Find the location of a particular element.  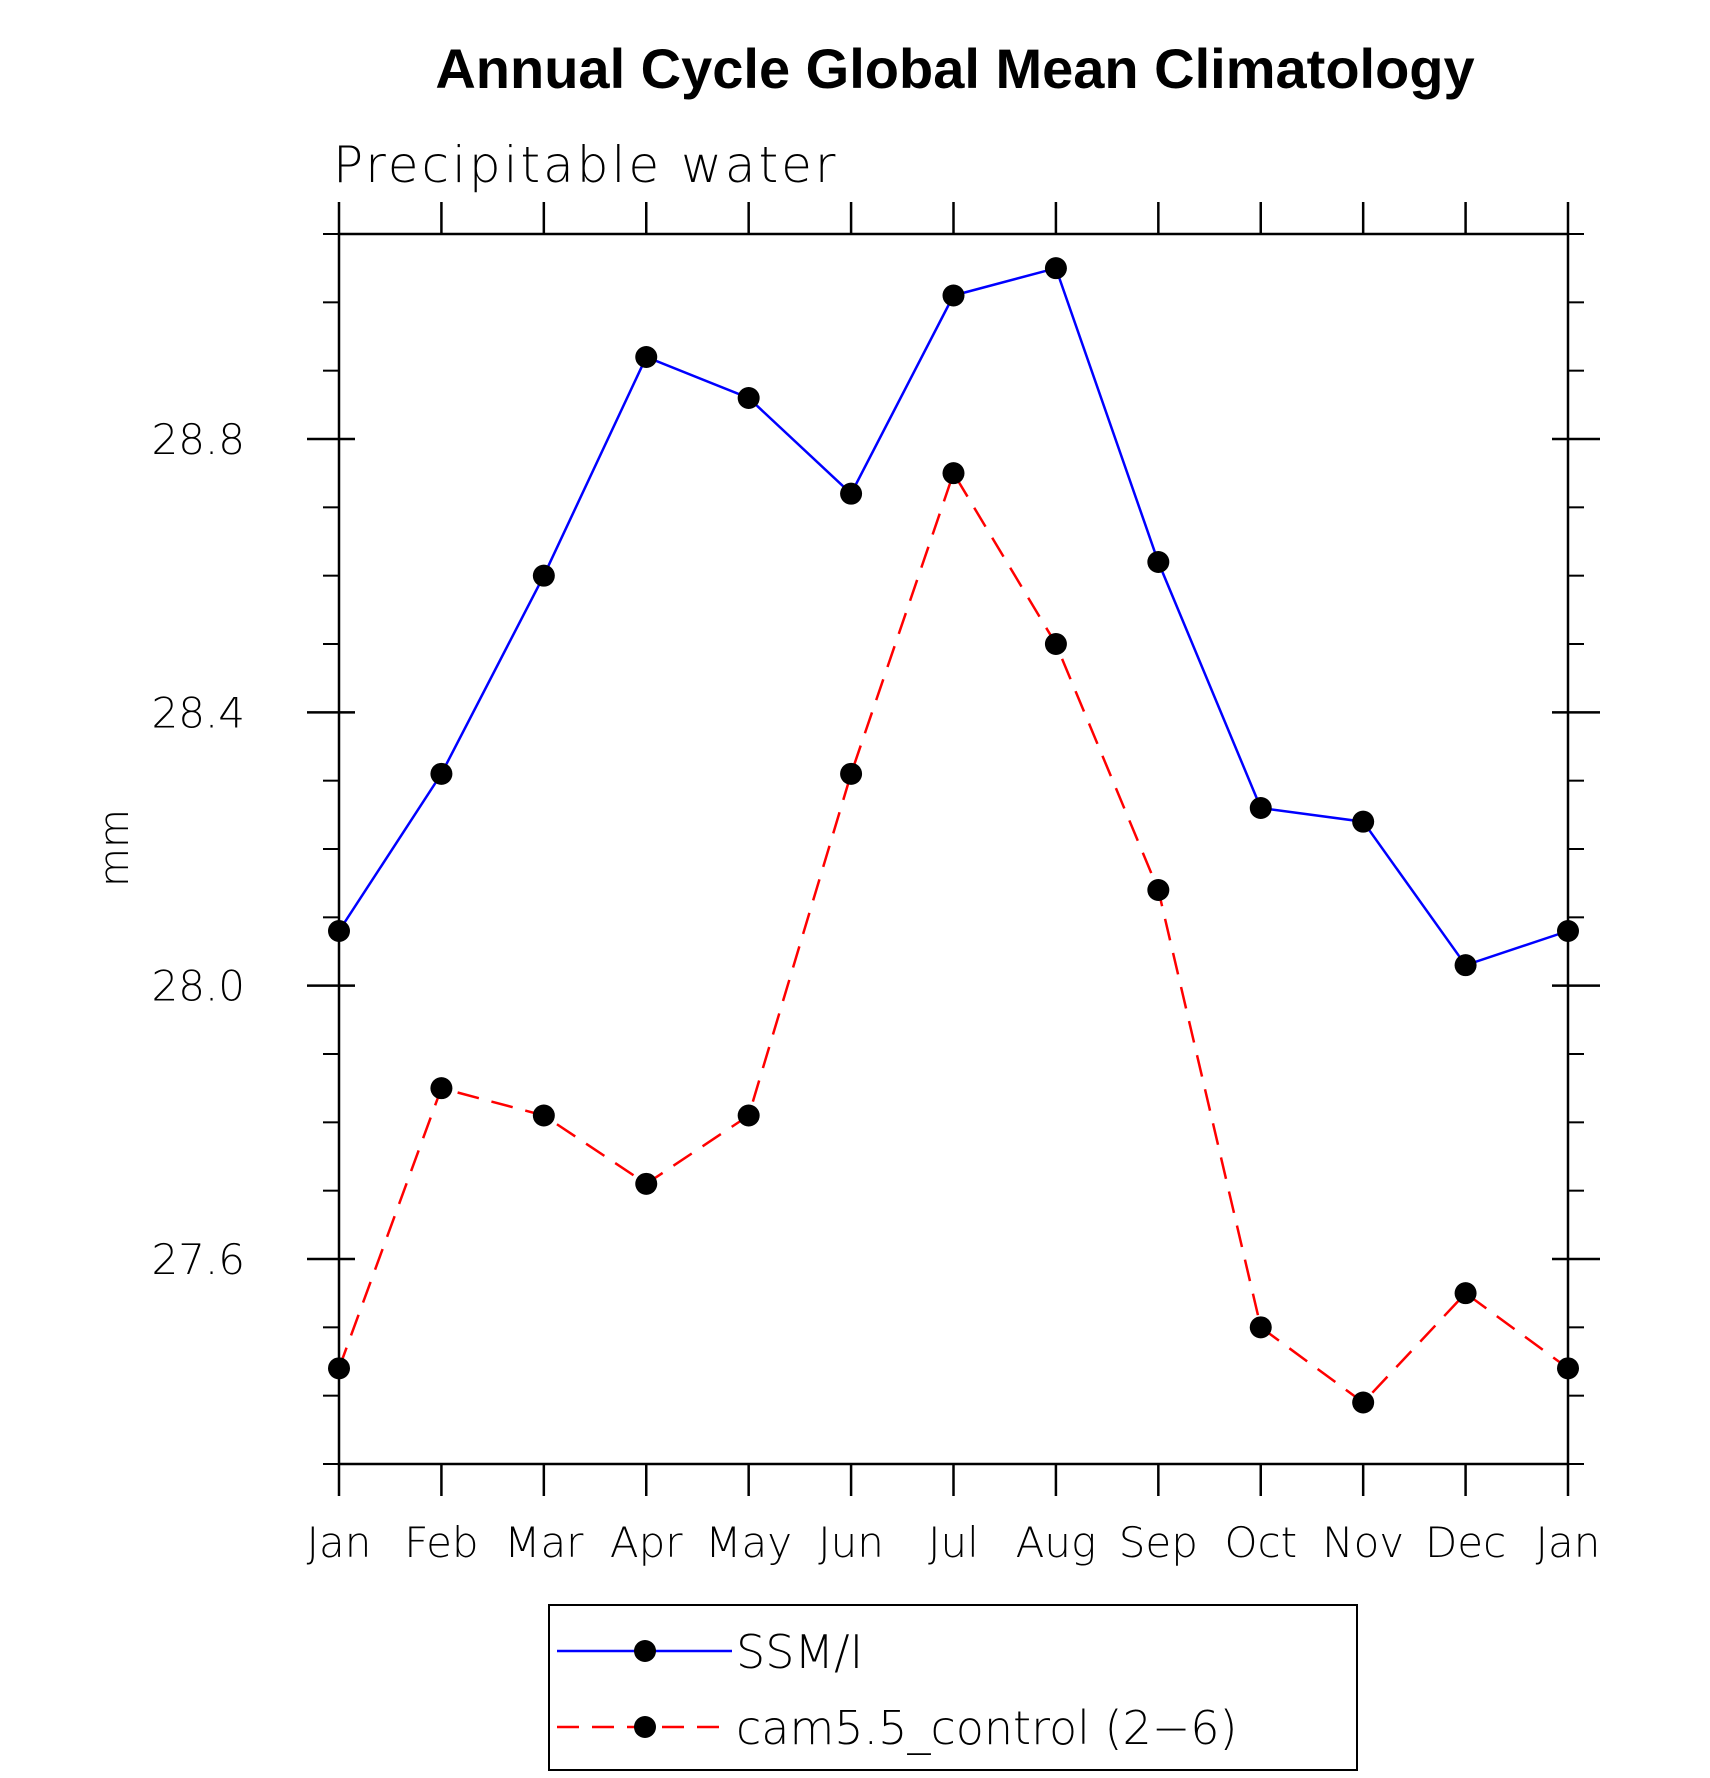

x-tick-label: Jul is located at coordinates (953, 1542).